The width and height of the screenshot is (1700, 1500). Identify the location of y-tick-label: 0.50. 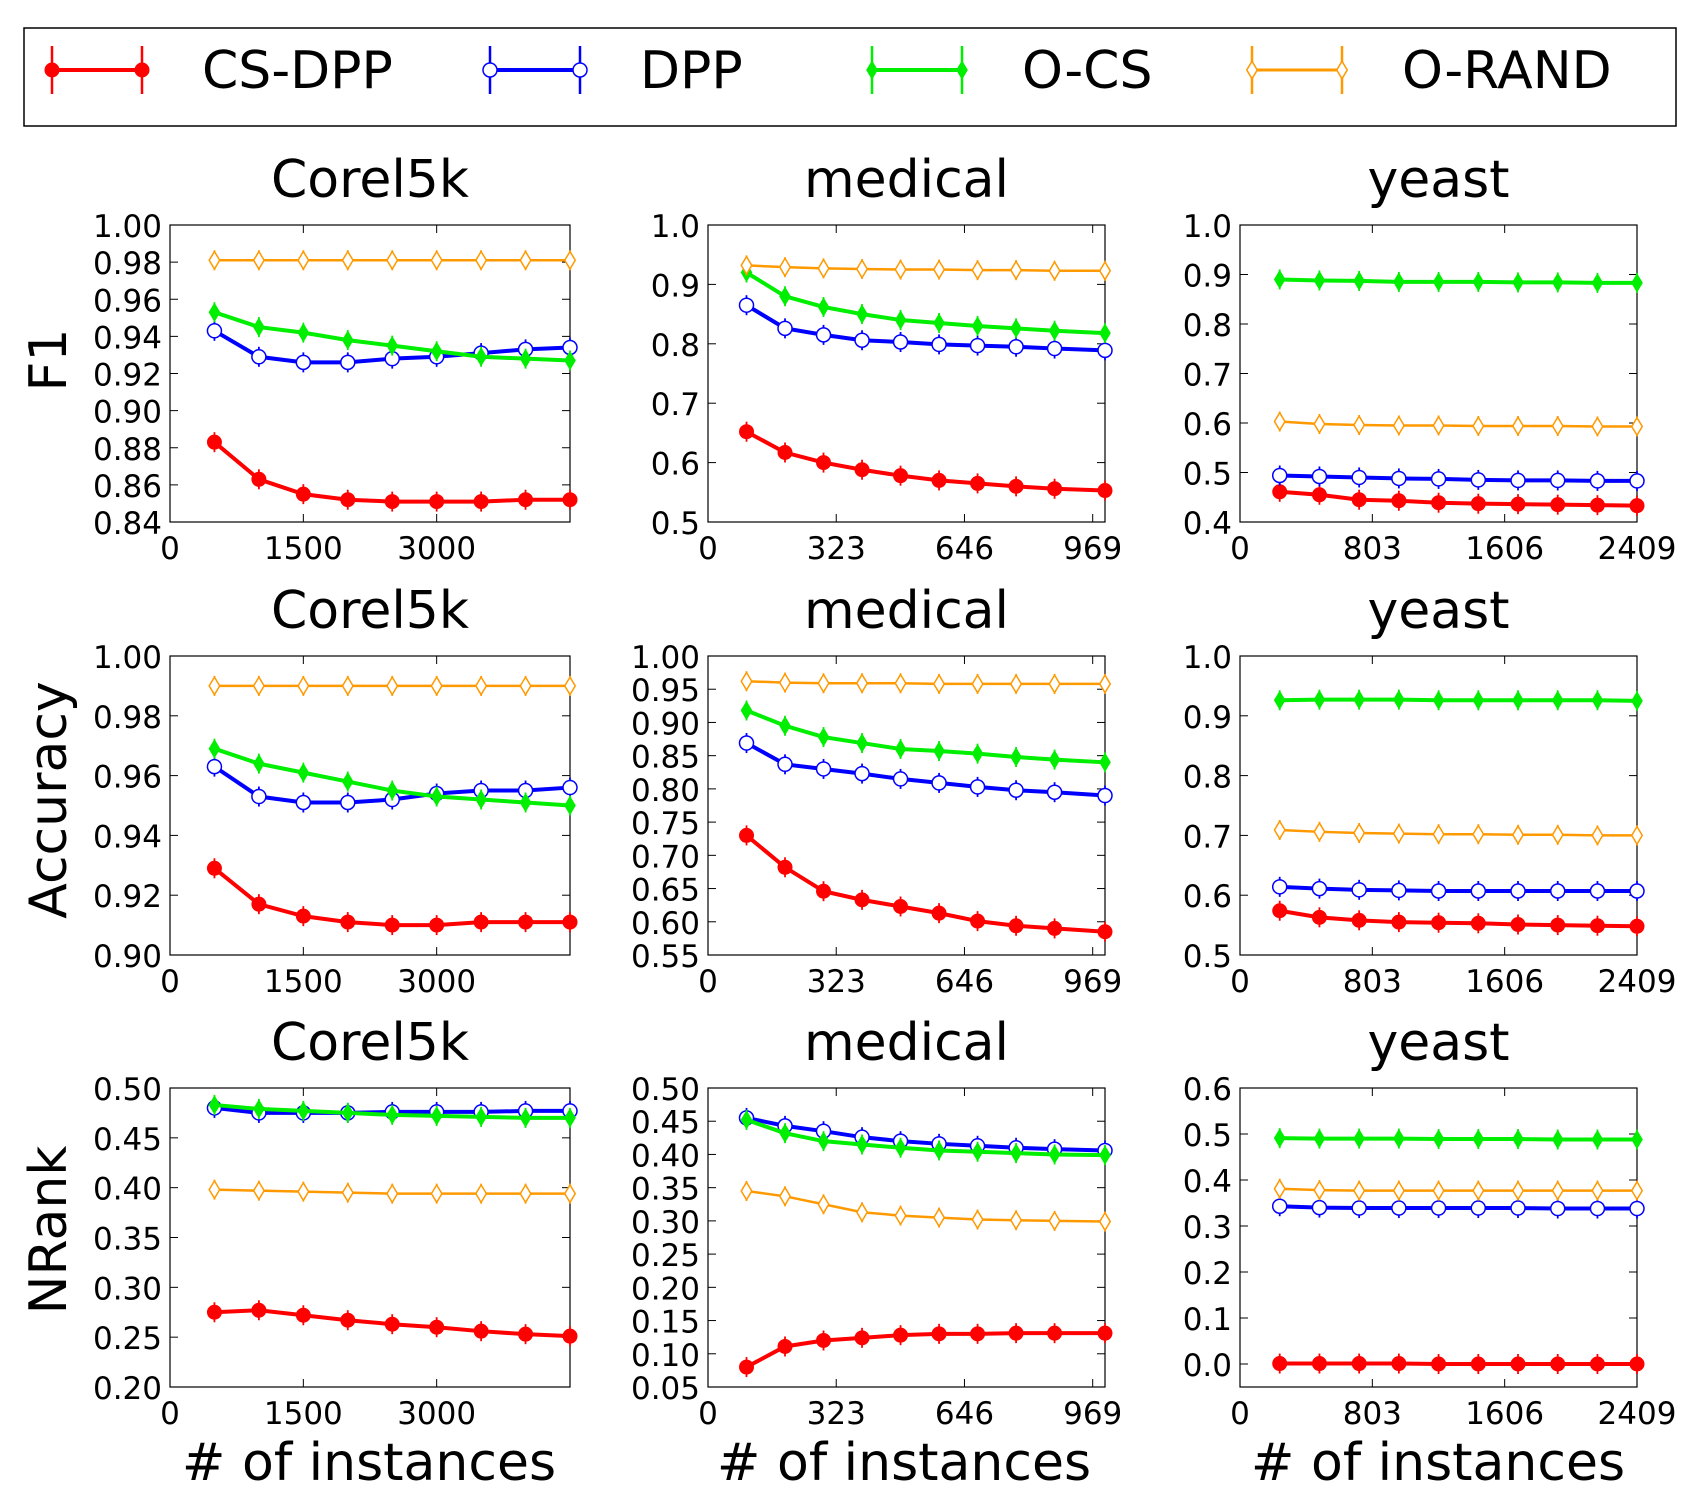
(665, 1090).